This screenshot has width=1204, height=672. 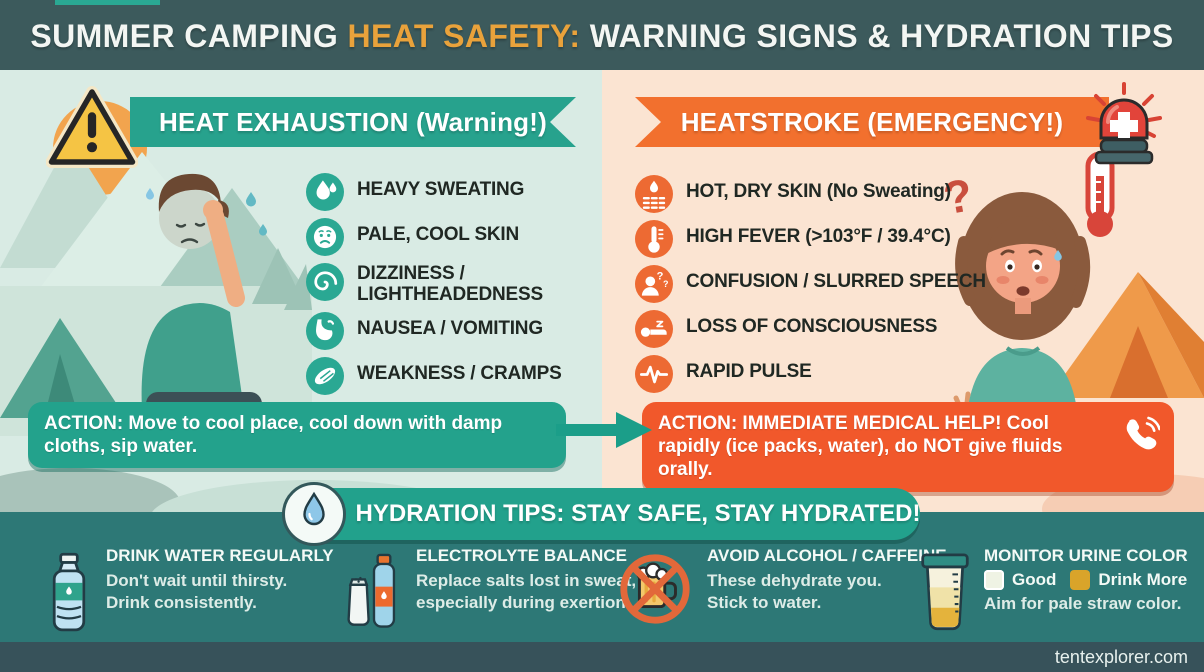 I want to click on tip-line: Replace salts lost in sweat,, so click(x=526, y=580).